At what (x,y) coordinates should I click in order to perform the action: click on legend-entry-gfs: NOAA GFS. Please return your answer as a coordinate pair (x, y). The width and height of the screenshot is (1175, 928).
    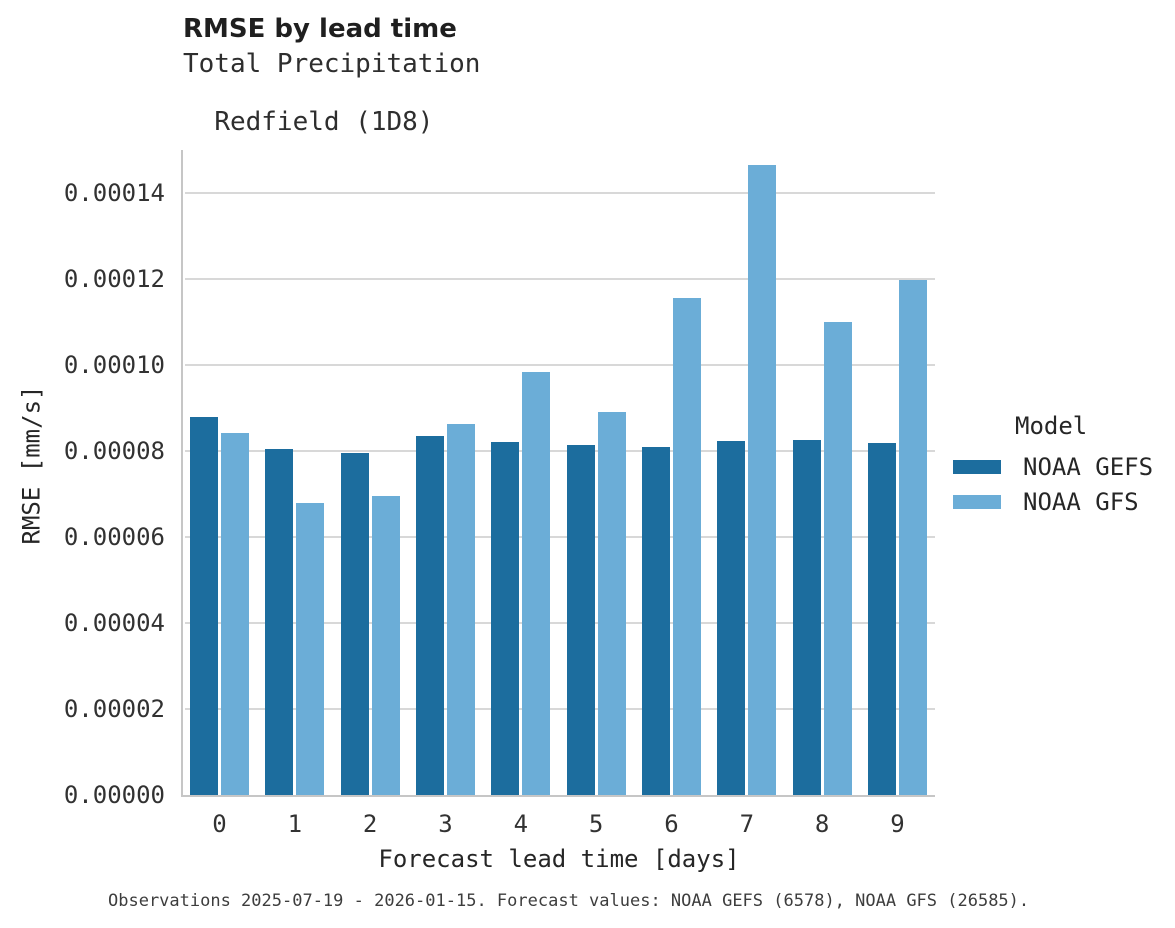
    Looking at the image, I should click on (1063, 501).